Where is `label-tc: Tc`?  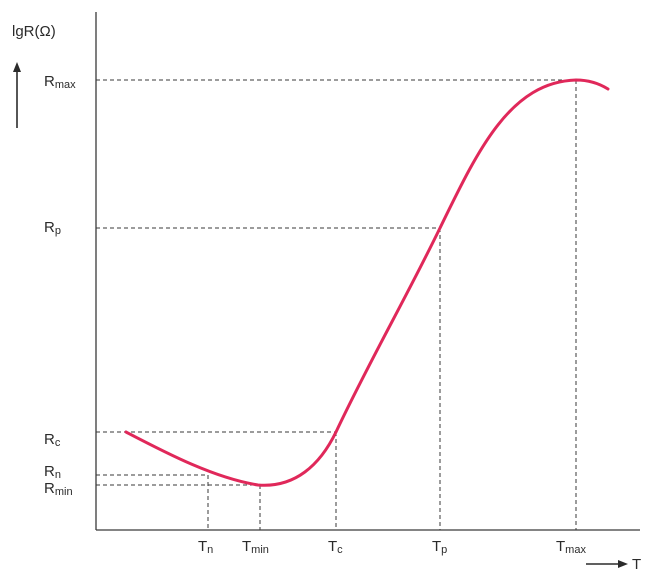 label-tc: Tc is located at coordinates (335, 547).